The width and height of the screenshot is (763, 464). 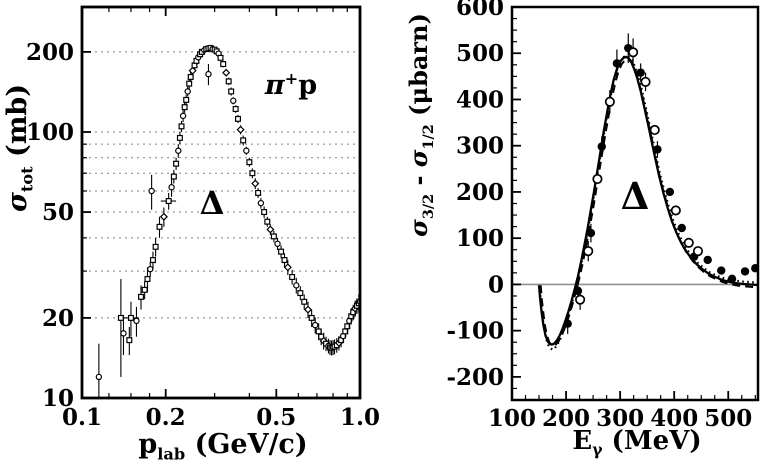 I want to click on left-x-tick-label: 0.2, so click(x=166, y=417).